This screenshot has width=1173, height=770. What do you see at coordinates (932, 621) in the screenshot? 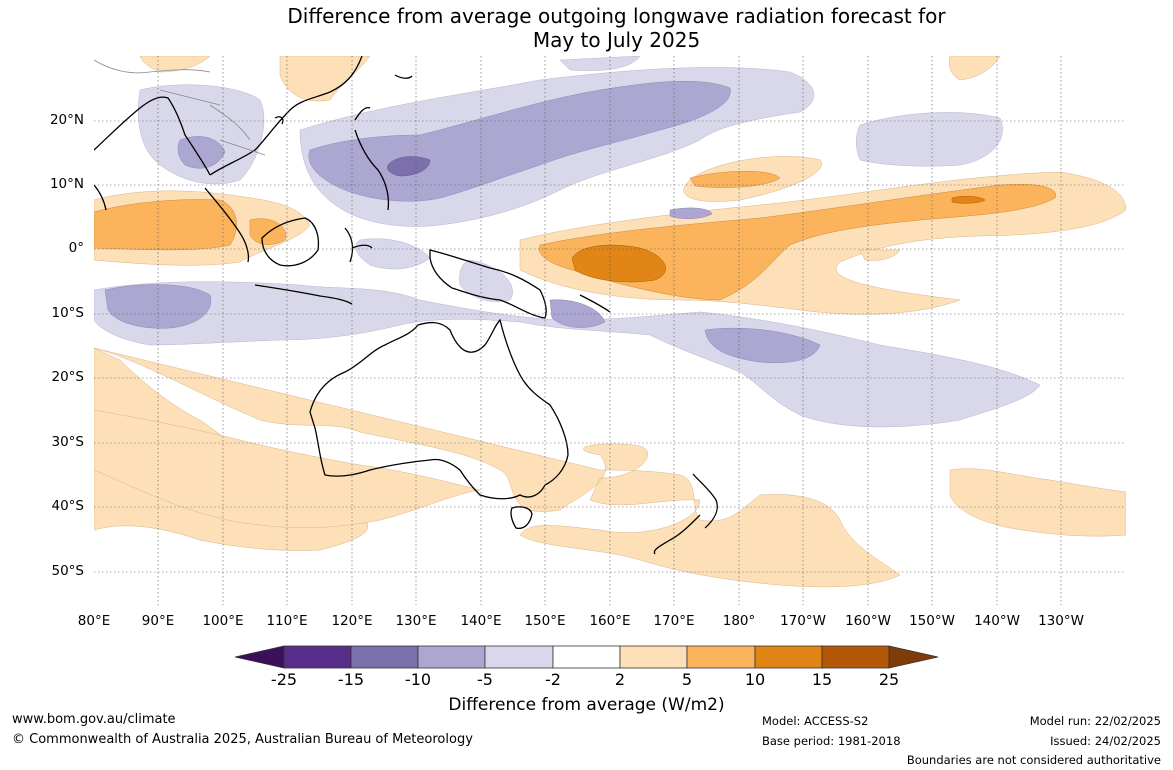
I see `lon-label-150w: 150°W` at bounding box center [932, 621].